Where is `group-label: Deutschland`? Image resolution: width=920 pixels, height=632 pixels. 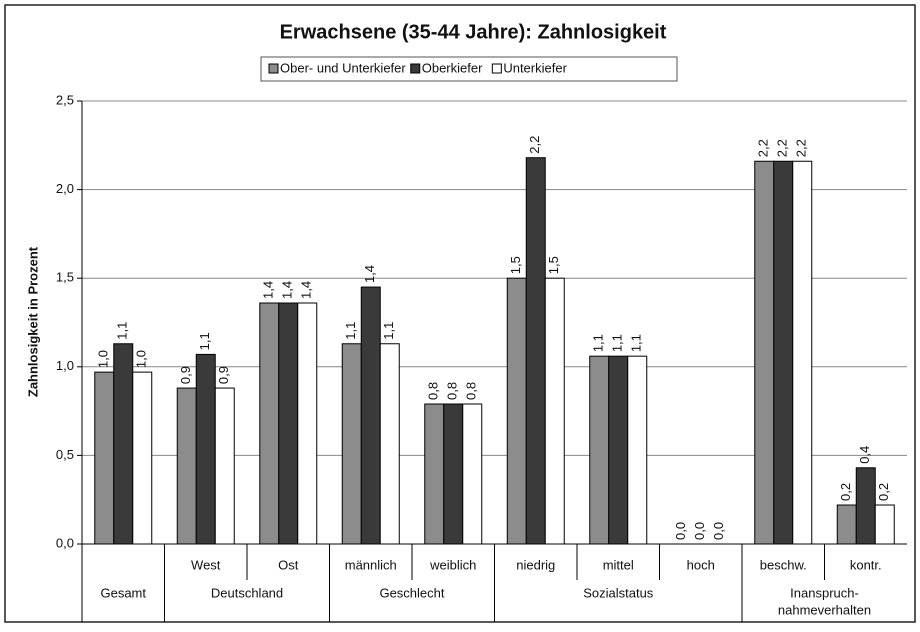
group-label: Deutschland is located at coordinates (247, 592).